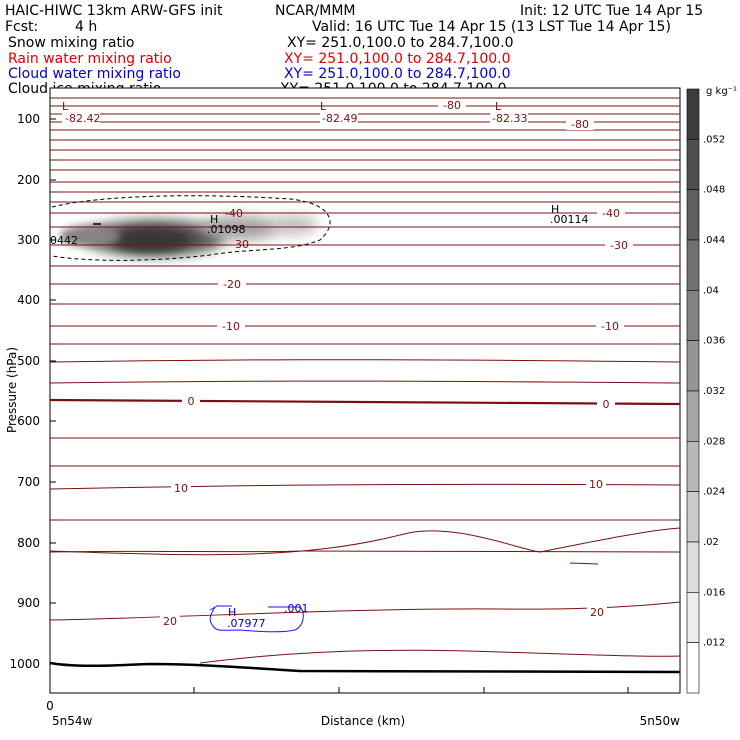 This screenshot has width=740, height=740. What do you see at coordinates (714, 441) in the screenshot?
I see `colorbar-label: .028` at bounding box center [714, 441].